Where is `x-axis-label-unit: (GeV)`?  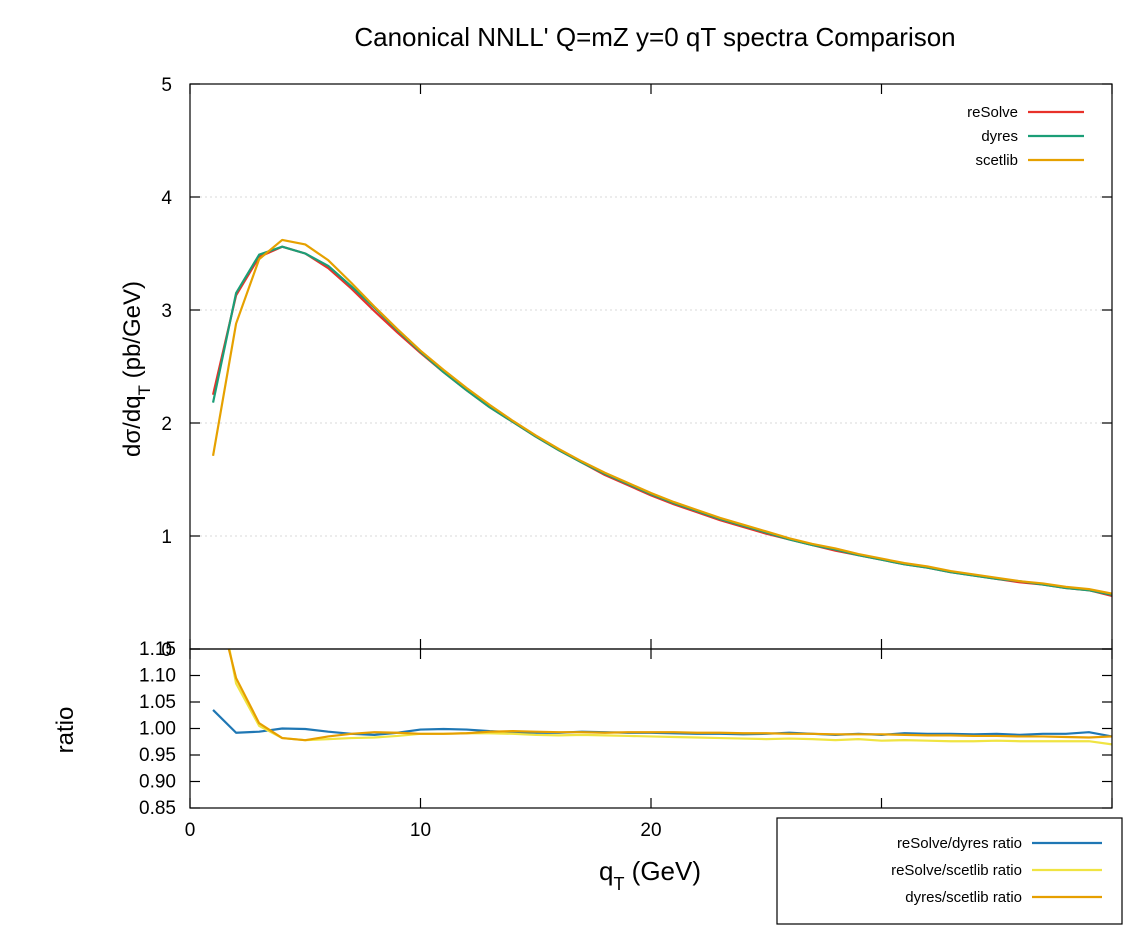 x-axis-label-unit: (GeV) is located at coordinates (662, 871).